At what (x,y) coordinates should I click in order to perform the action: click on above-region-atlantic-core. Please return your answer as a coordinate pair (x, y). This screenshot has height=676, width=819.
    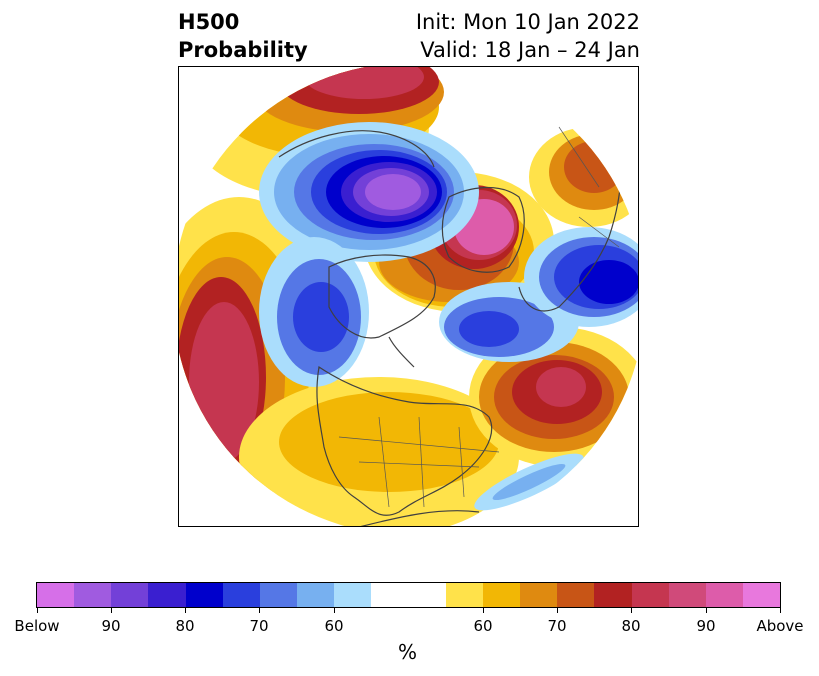
    Looking at the image, I should click on (561, 387).